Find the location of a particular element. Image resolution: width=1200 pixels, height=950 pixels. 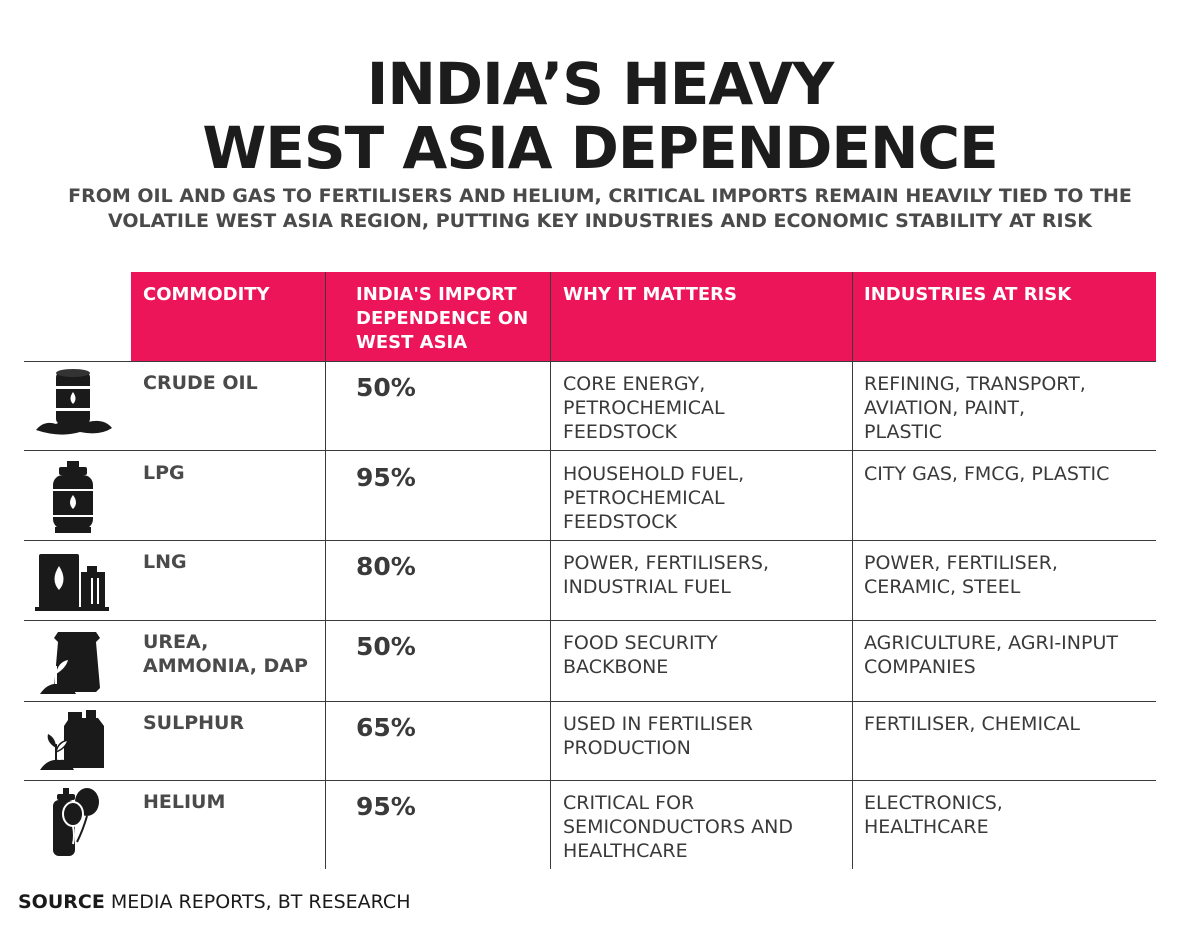

why-it-matters: CORE ENERGY, PETROCHEMICAL FEEDSTOCK is located at coordinates (644, 408).